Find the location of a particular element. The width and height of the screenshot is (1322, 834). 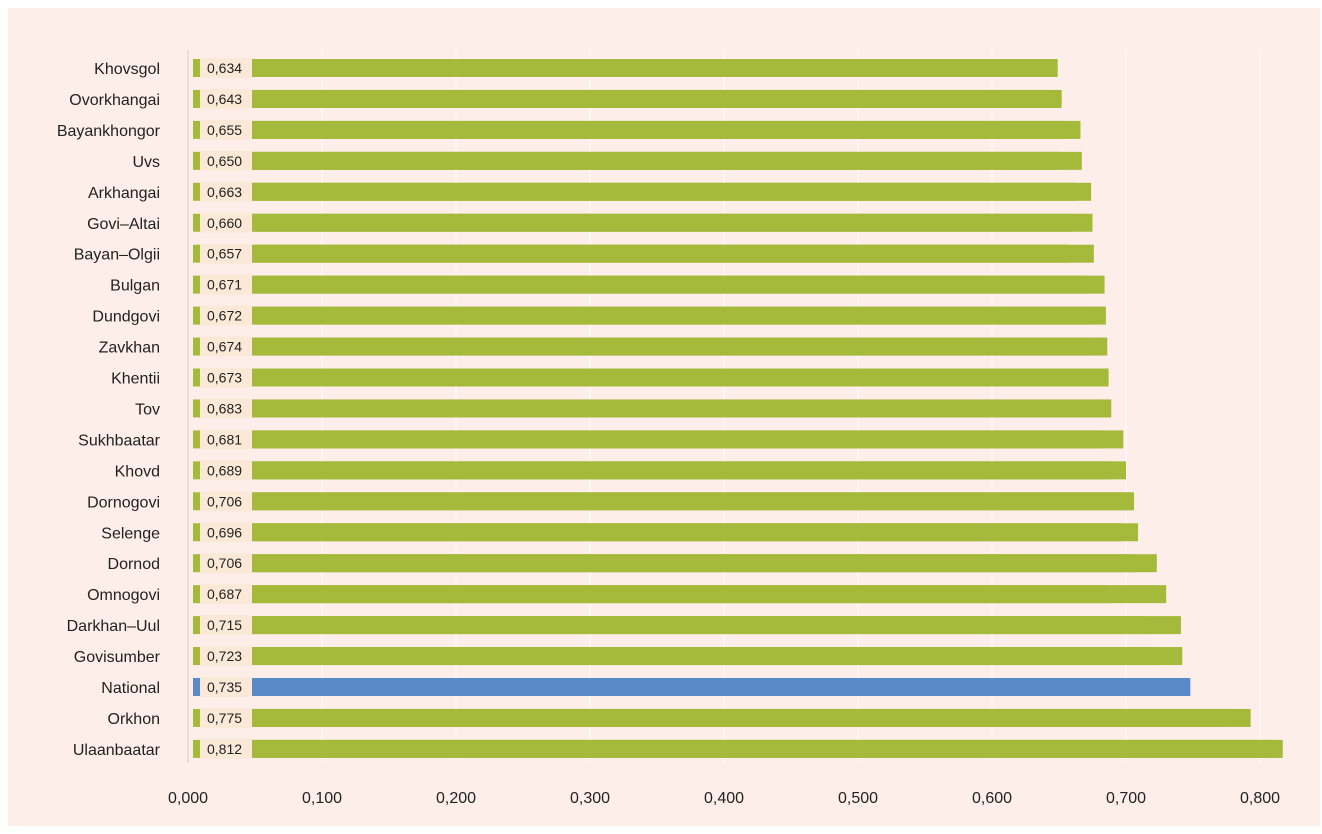

data-label: 0,683 is located at coordinates (224, 408).